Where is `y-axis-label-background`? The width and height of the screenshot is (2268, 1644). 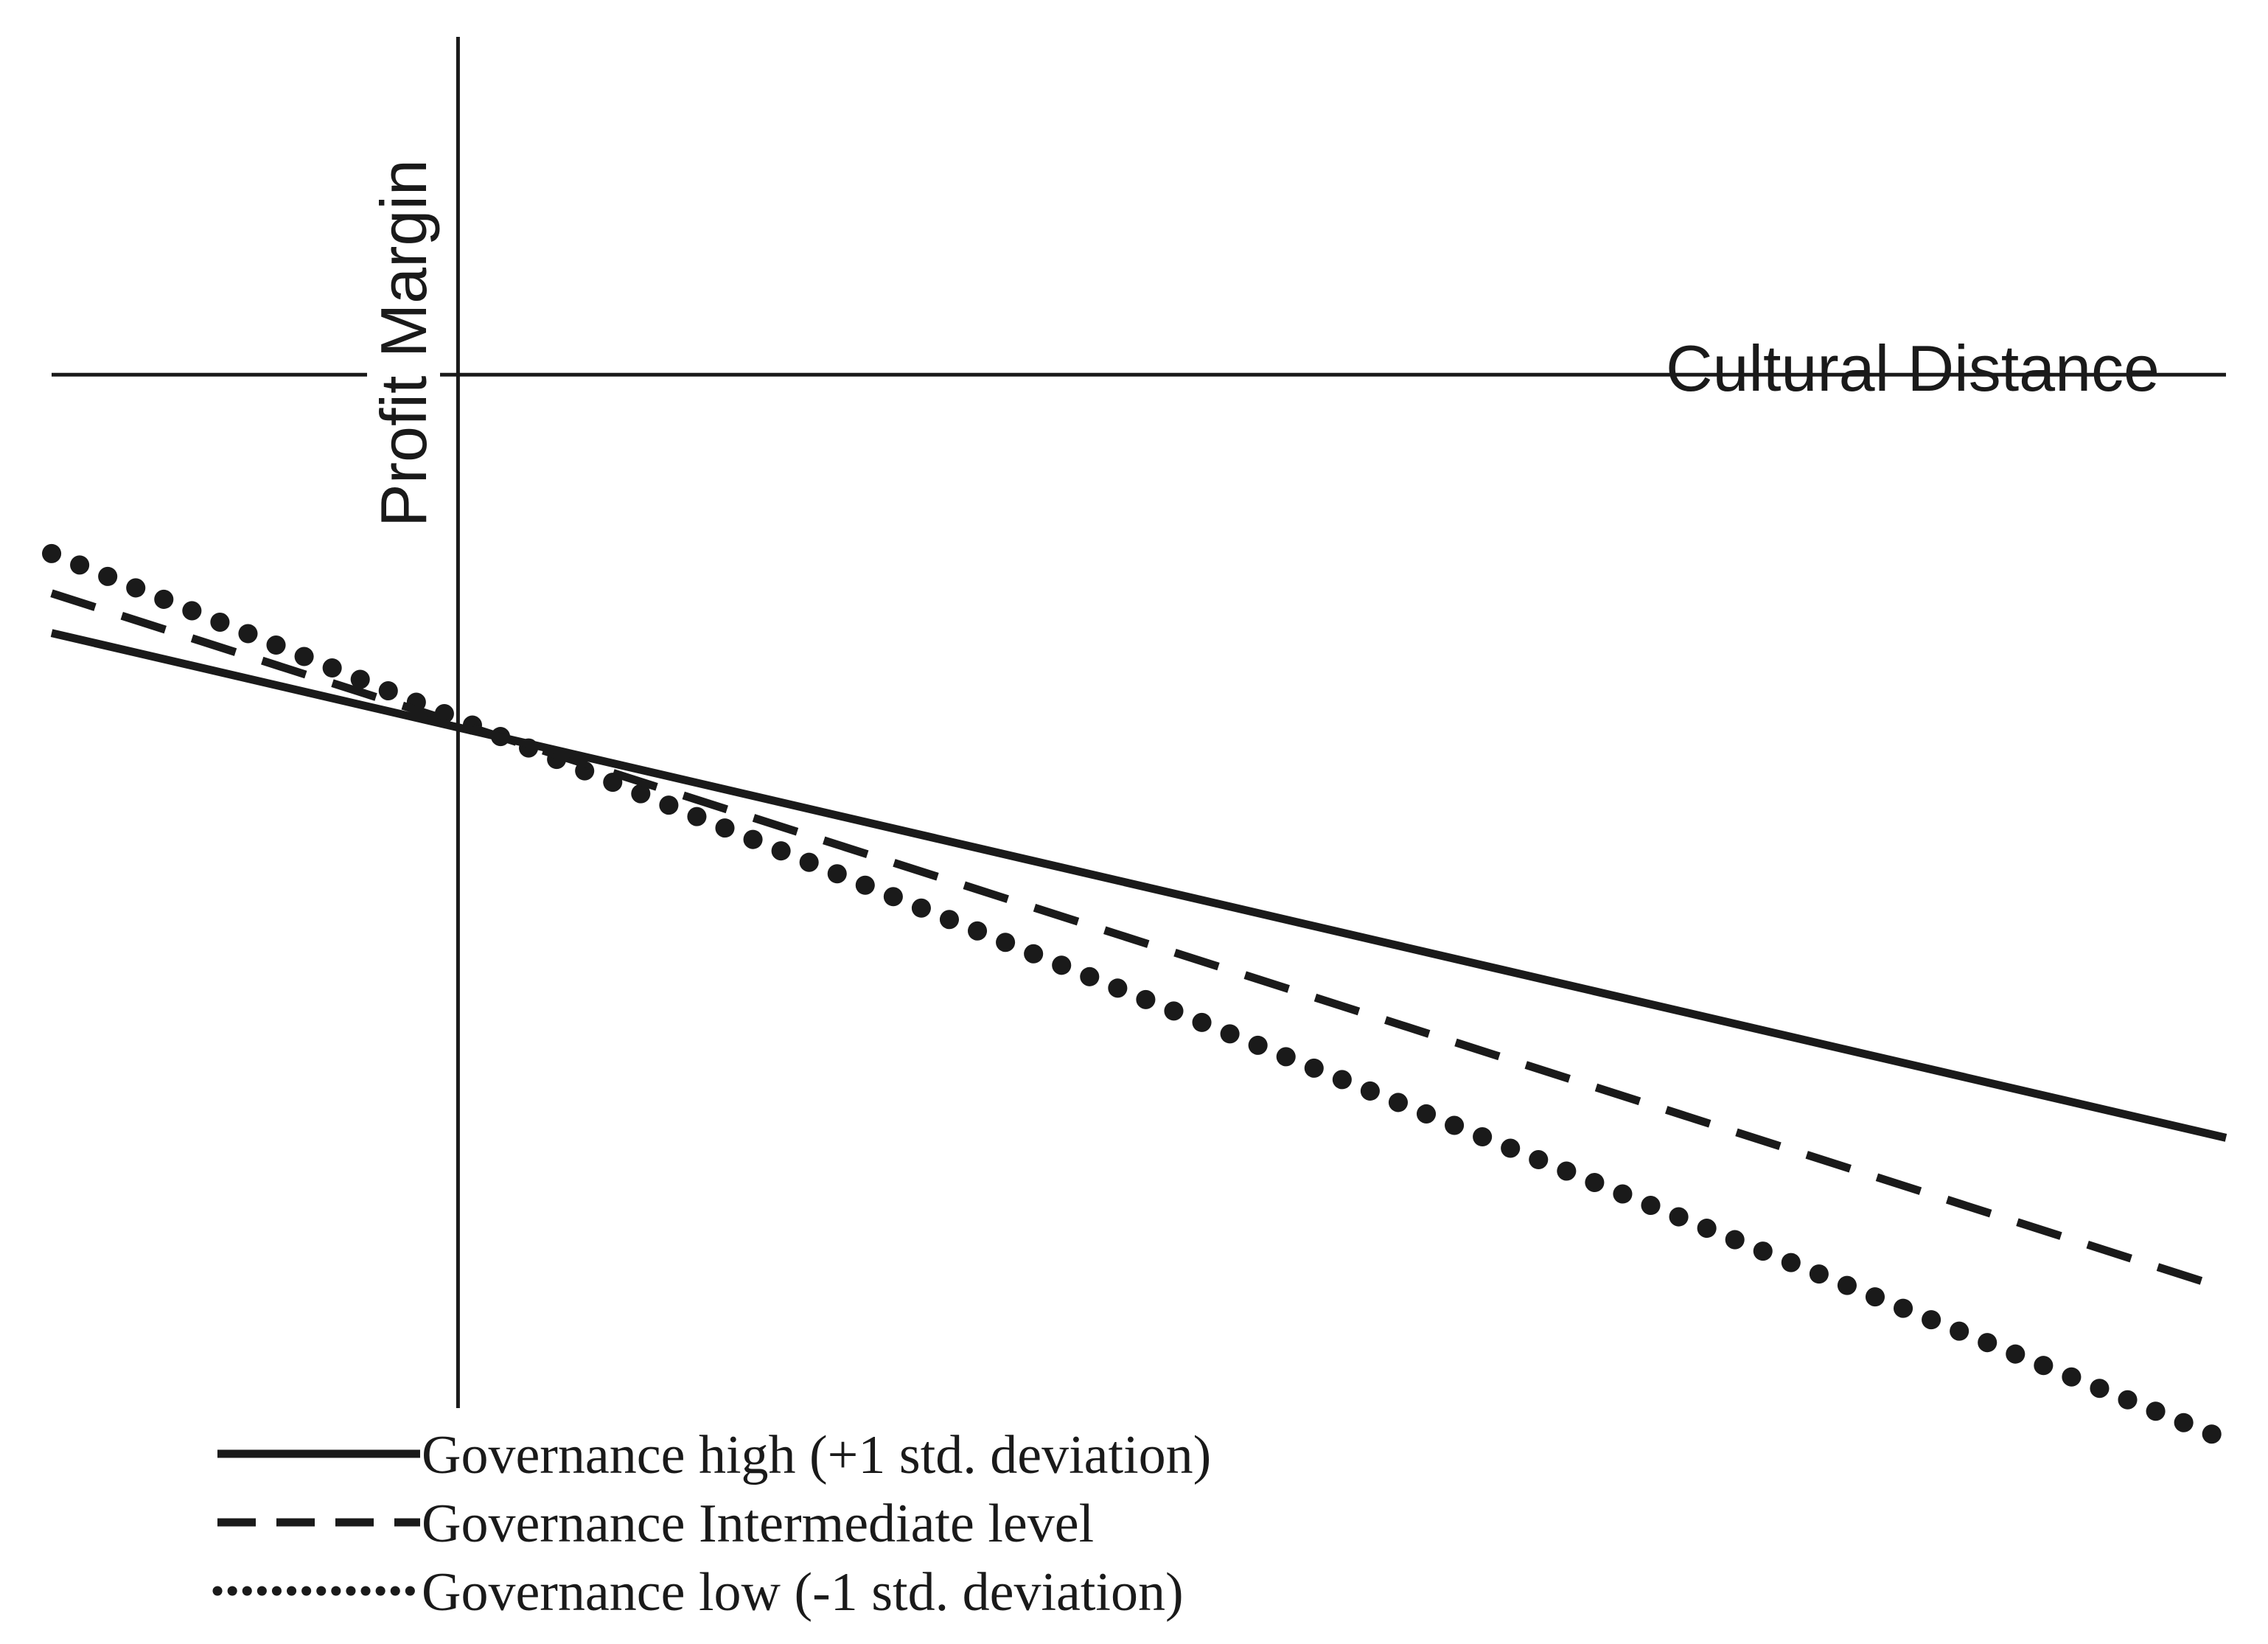
y-axis-label-background is located at coordinates (403, 343).